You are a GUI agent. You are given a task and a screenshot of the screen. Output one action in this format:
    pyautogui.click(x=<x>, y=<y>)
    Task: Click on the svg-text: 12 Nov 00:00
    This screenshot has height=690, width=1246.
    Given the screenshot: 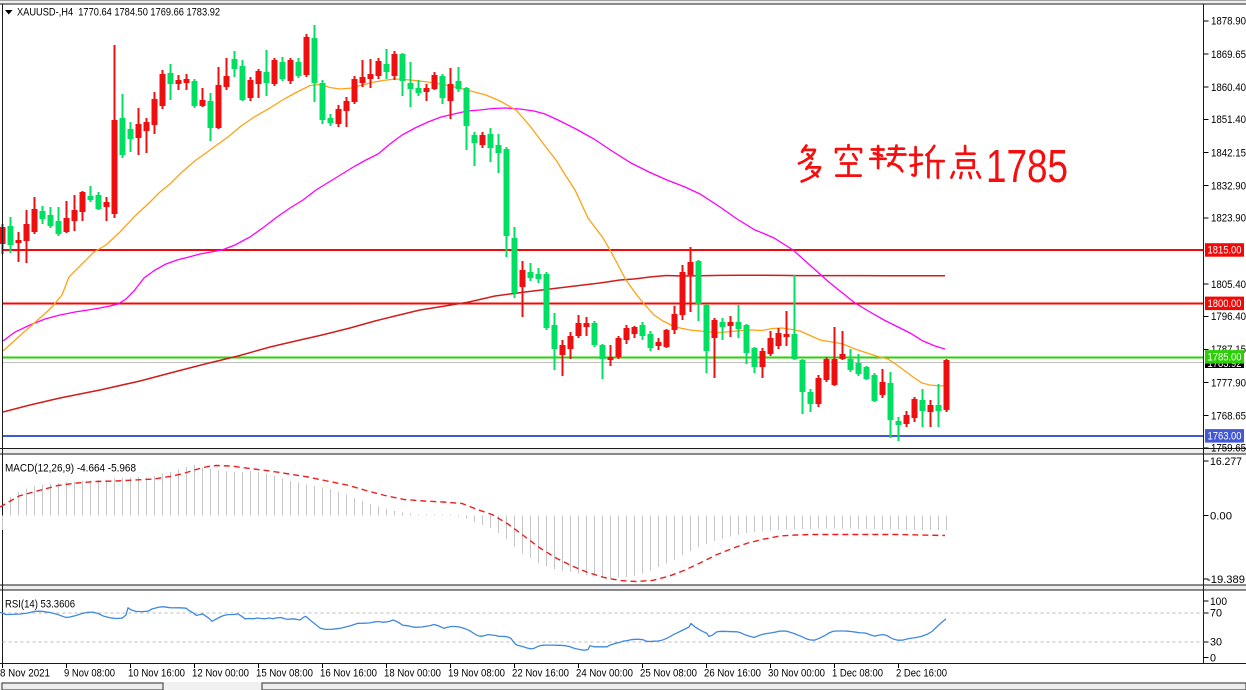 What is the action you would take?
    pyautogui.click(x=220, y=674)
    